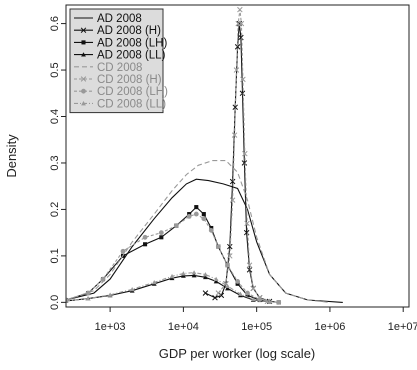  I want to click on legend-label: AD 2008 (LH), so click(132, 43).